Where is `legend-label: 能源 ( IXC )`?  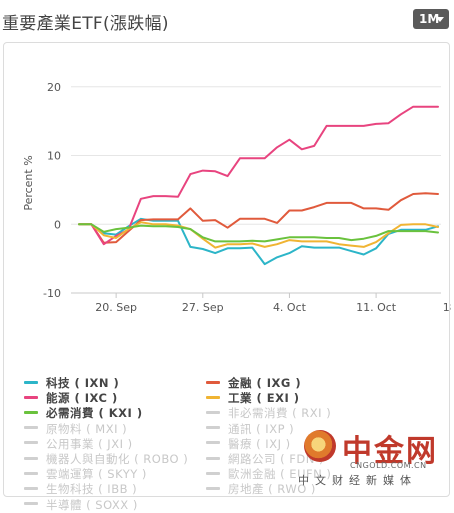
legend-label: 能源 ( IXC ) is located at coordinates (82, 398).